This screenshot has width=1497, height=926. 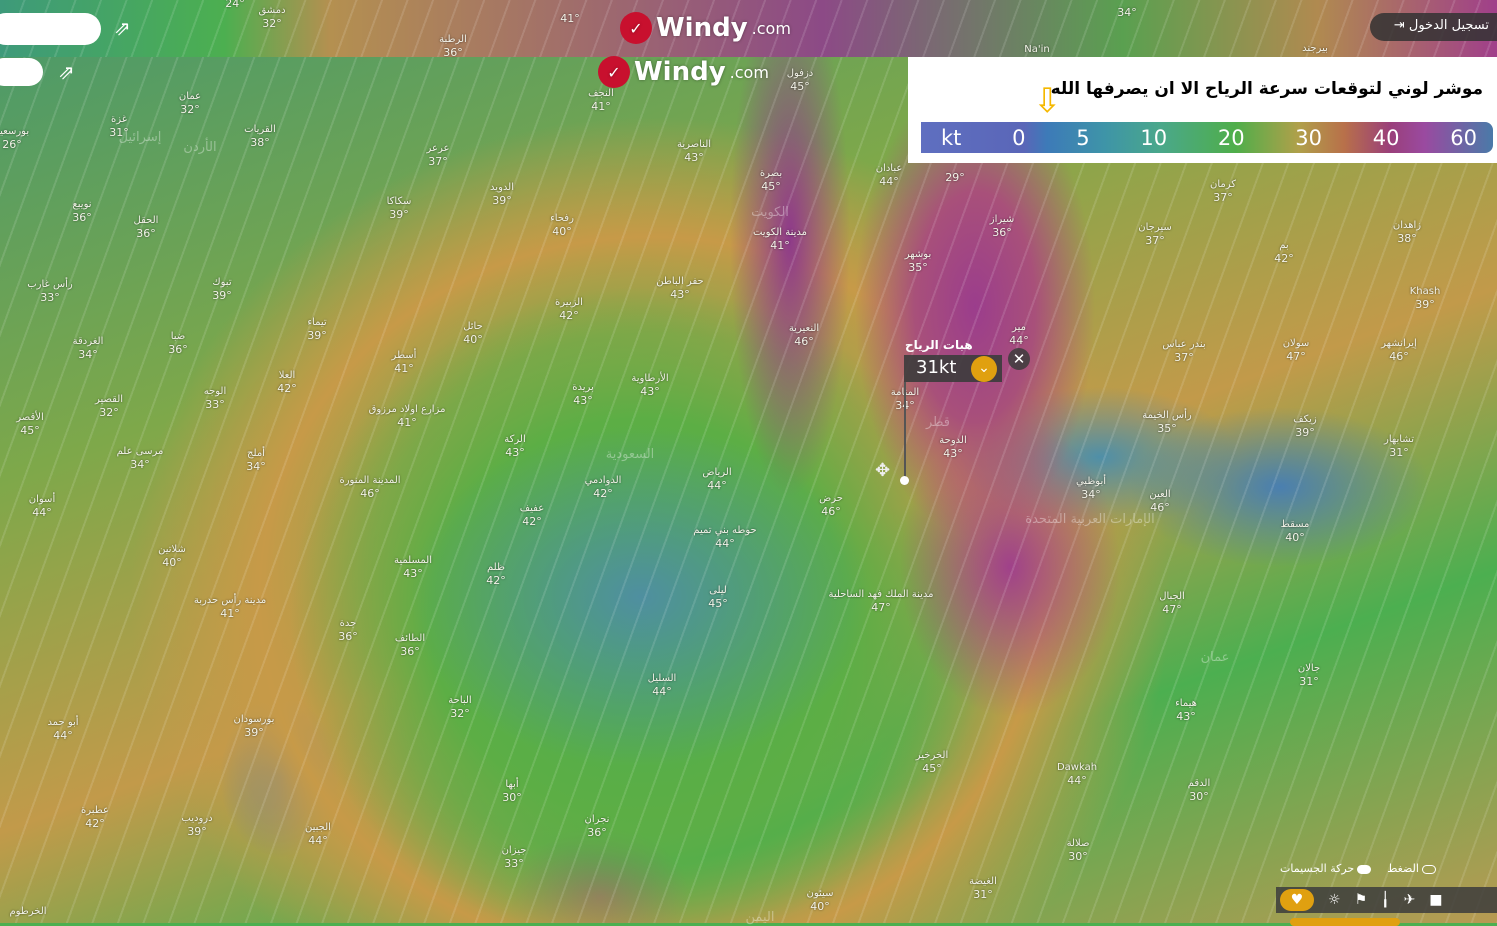 What do you see at coordinates (514, 446) in the screenshot?
I see `city-label: الركة 43°` at bounding box center [514, 446].